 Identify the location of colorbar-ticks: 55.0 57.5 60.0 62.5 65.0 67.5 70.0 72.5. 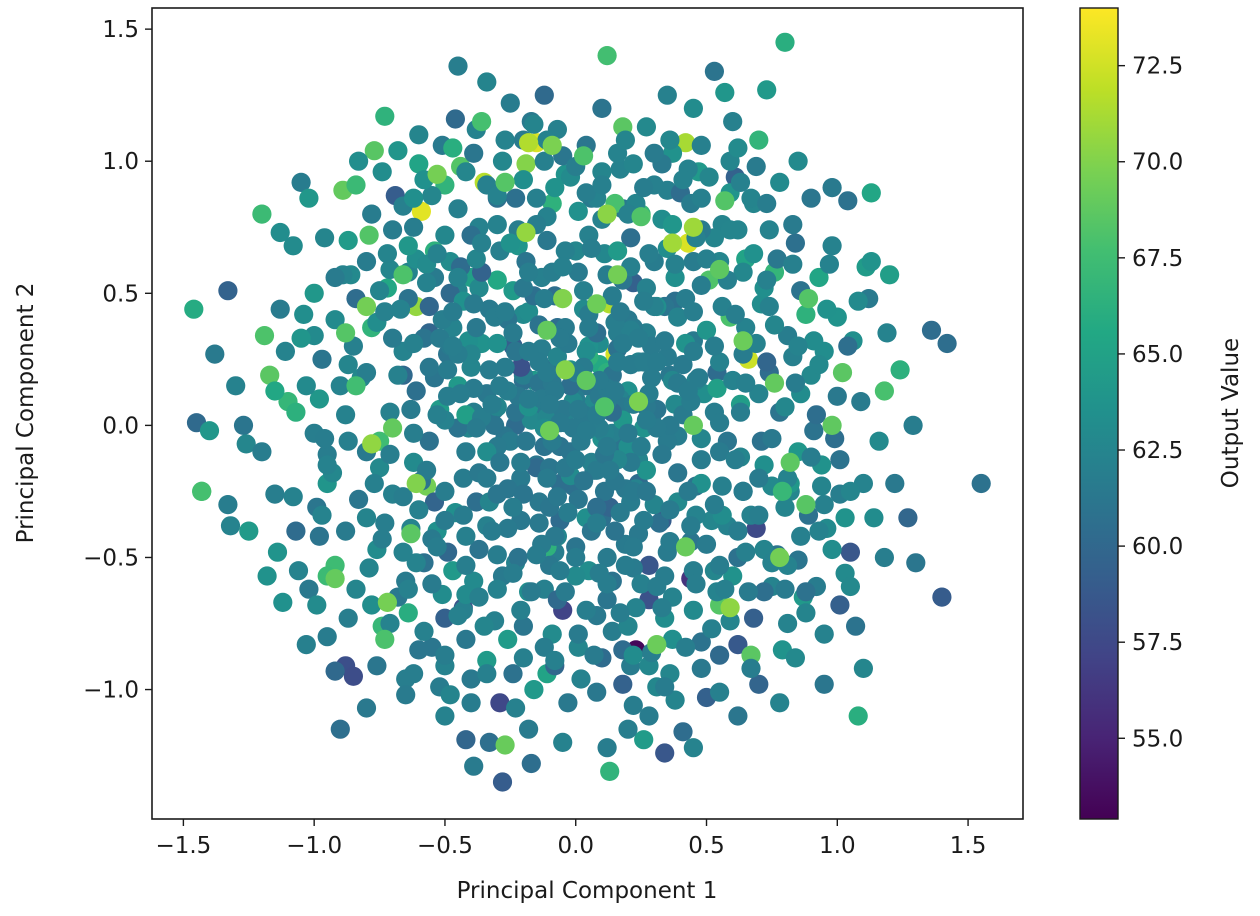
(1150, 403).